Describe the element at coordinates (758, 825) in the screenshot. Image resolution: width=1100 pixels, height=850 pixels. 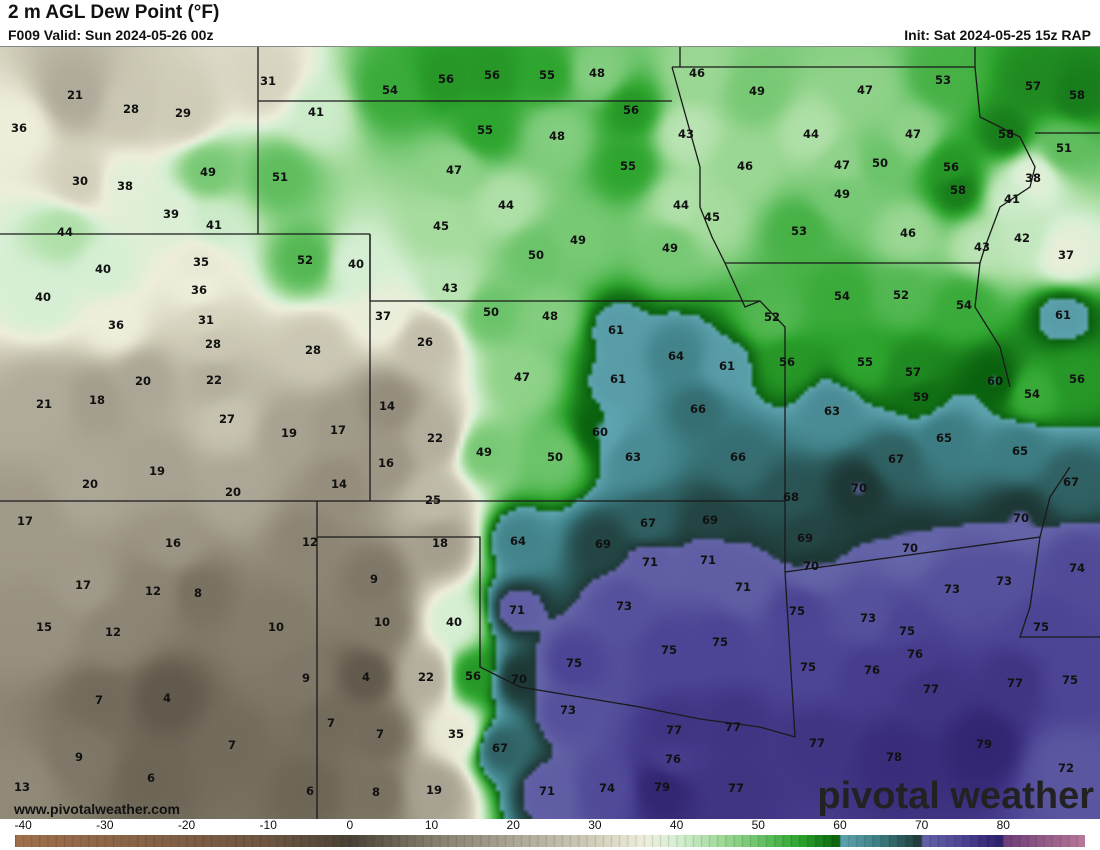
I see `colorbar-tick: 50` at that location.